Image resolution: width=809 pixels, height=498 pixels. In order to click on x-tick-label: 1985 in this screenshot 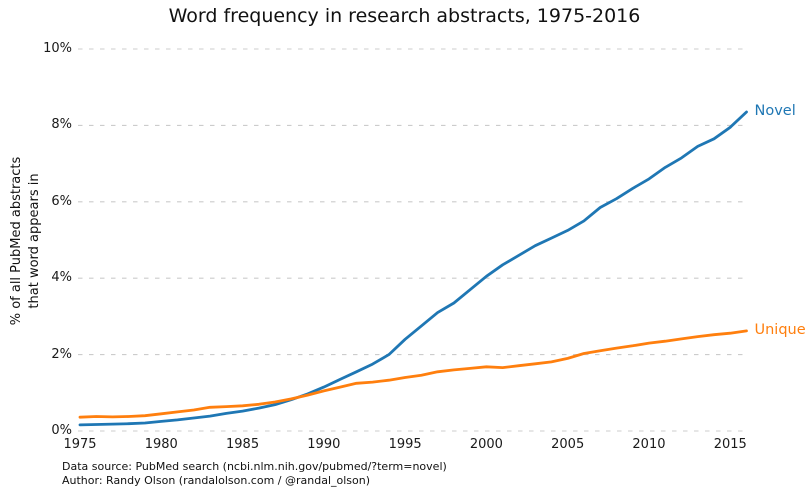, I will do `click(243, 444)`.